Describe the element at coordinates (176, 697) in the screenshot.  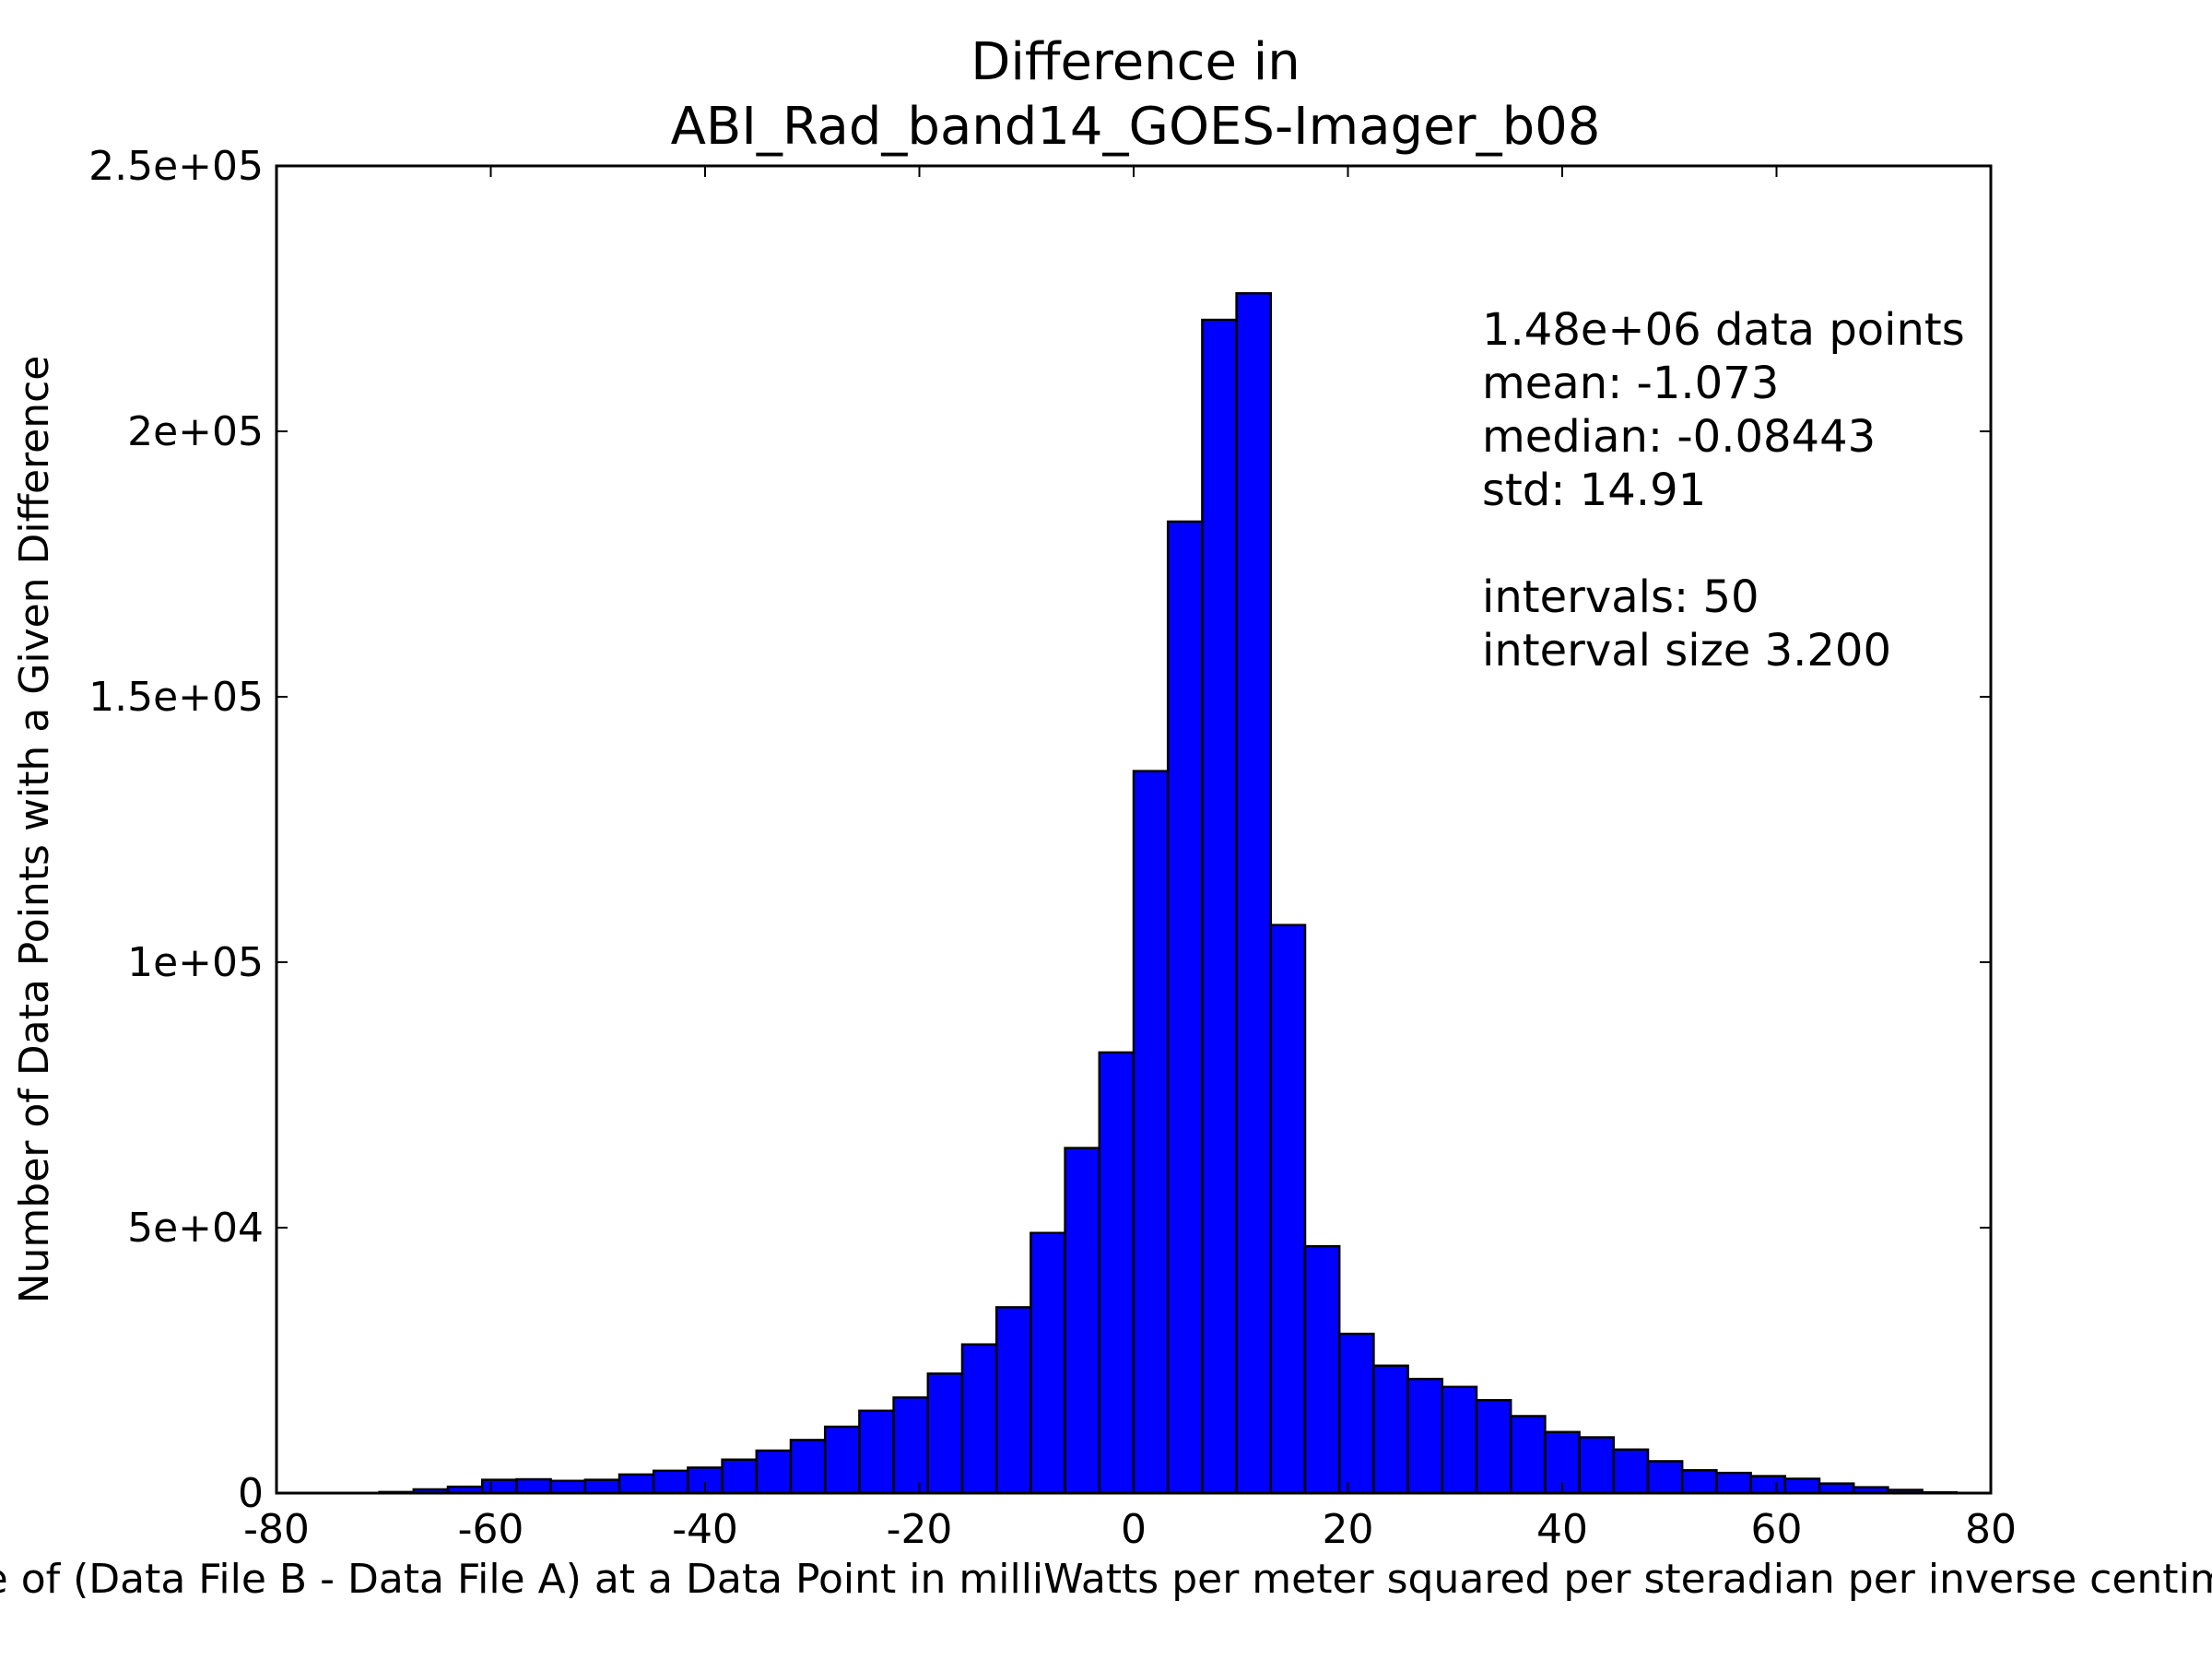
I see `y-tick-label: 1.5e+05` at that location.